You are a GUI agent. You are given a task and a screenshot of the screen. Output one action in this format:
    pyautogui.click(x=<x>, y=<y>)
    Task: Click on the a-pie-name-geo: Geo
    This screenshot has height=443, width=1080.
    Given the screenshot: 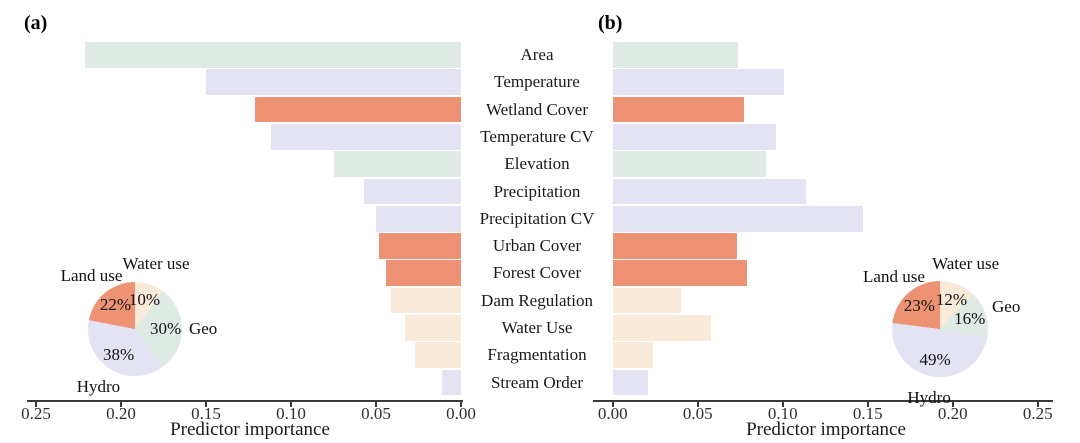 What is the action you would take?
    pyautogui.click(x=203, y=328)
    